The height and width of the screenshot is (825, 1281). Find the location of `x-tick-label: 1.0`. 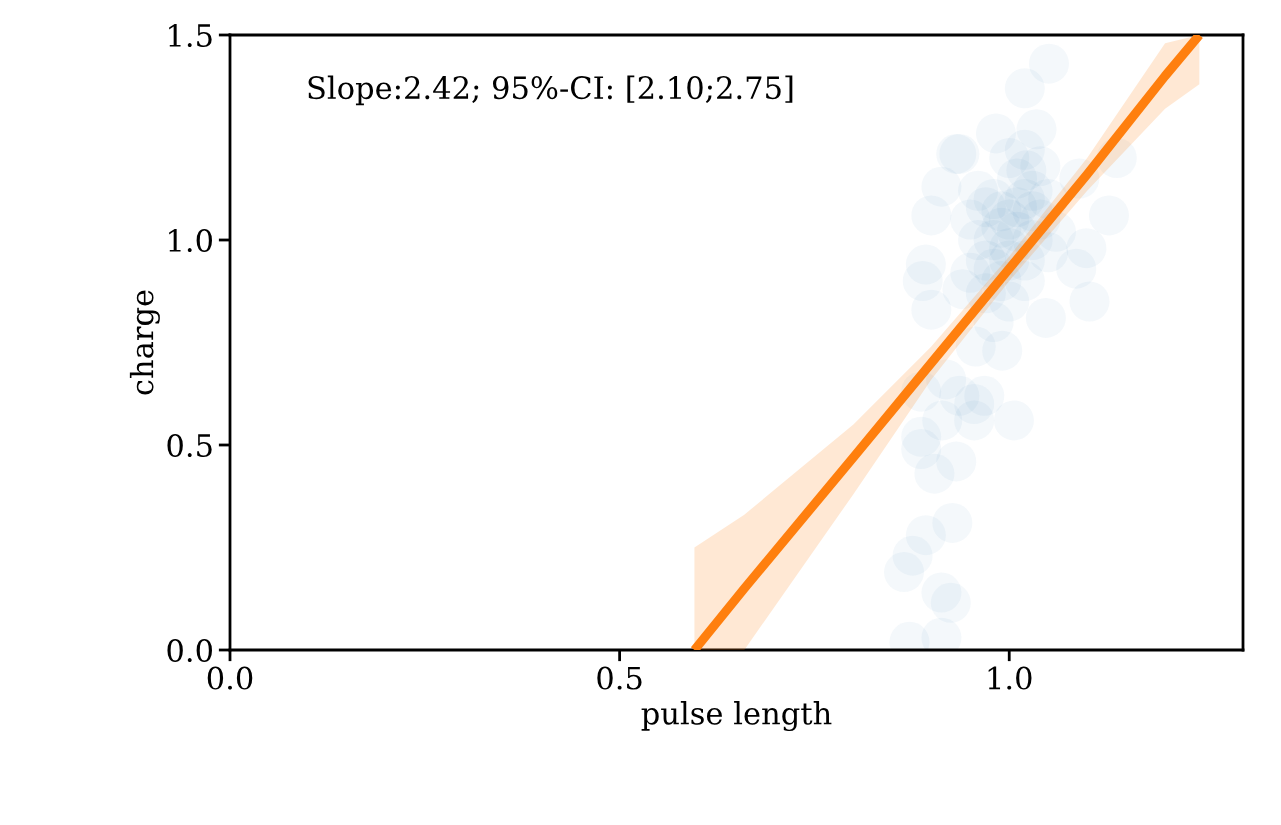

x-tick-label: 1.0 is located at coordinates (1010, 678).